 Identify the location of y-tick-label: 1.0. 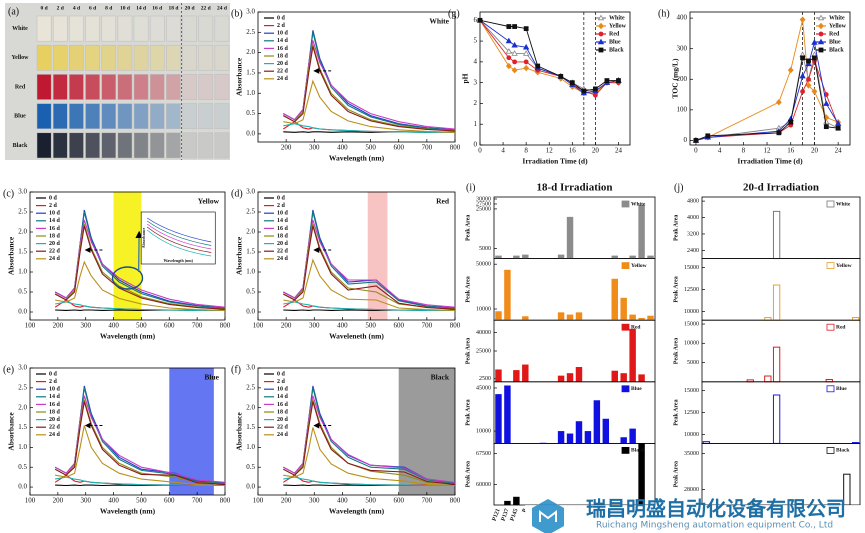
(22, 447).